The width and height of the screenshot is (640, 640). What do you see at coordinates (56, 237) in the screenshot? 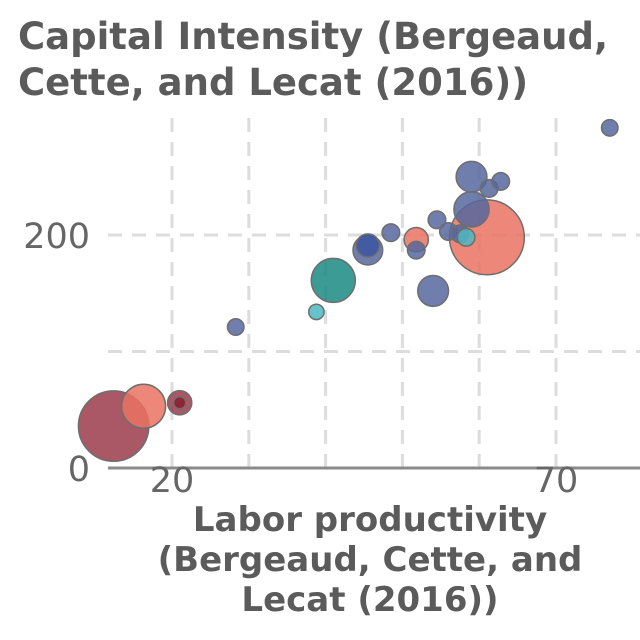
I see `y-tick-label: 200` at bounding box center [56, 237].